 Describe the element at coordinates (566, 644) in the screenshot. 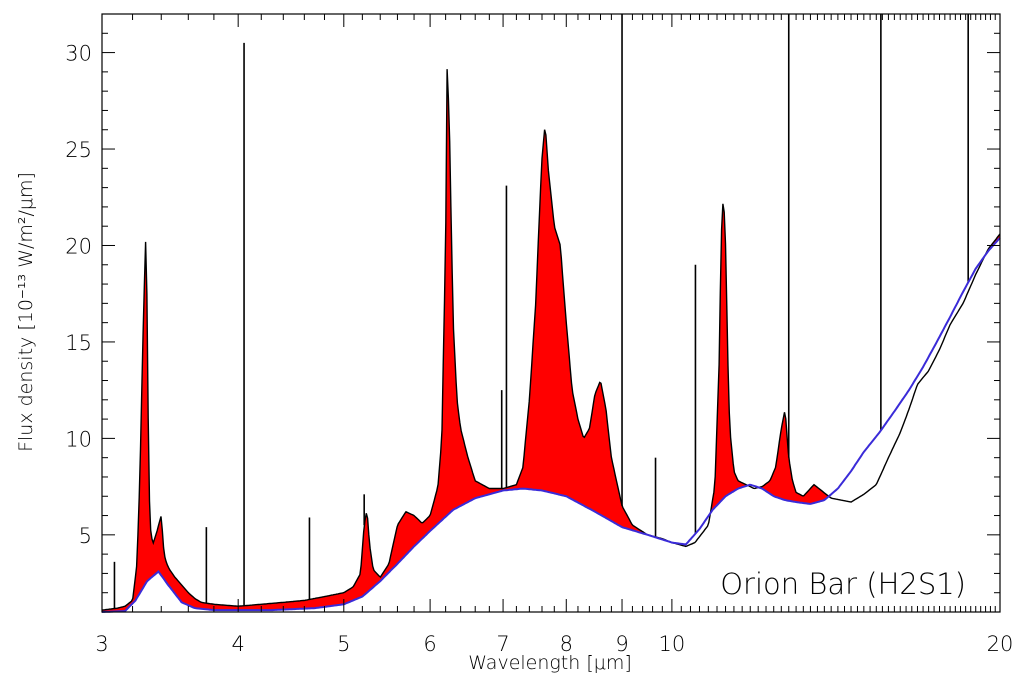

I see `x-tick-label: 8` at that location.